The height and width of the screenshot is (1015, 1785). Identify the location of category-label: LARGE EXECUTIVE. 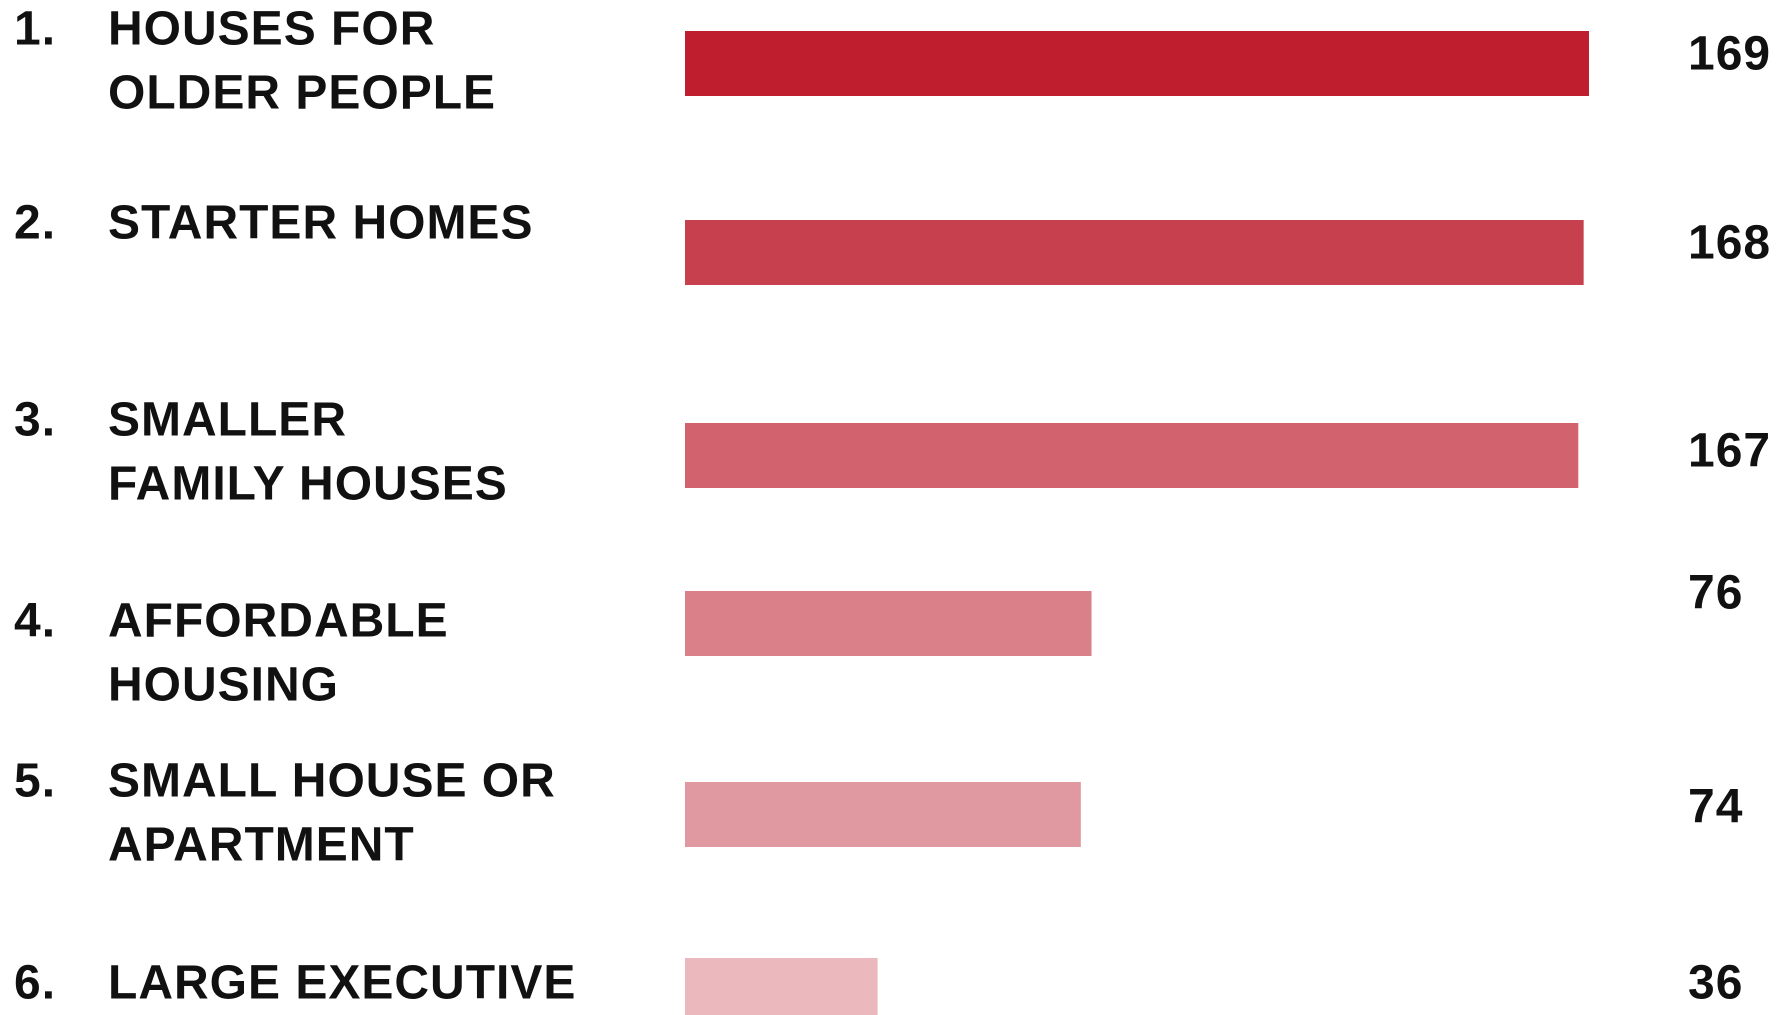
(342, 983).